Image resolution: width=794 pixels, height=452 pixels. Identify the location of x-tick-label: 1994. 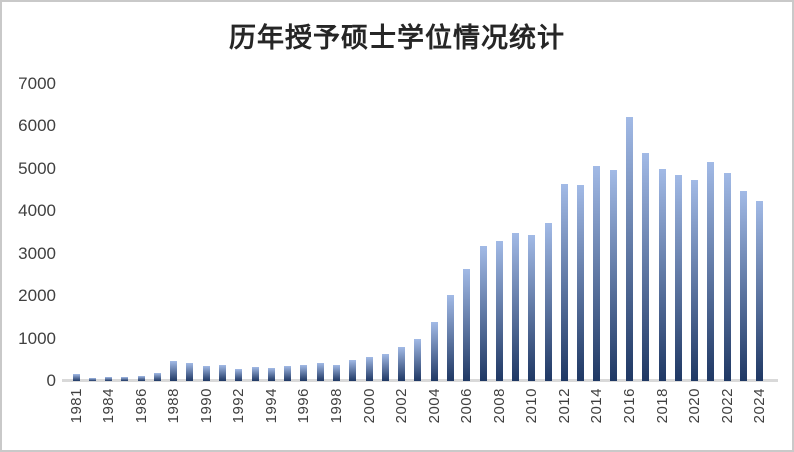
(271, 406).